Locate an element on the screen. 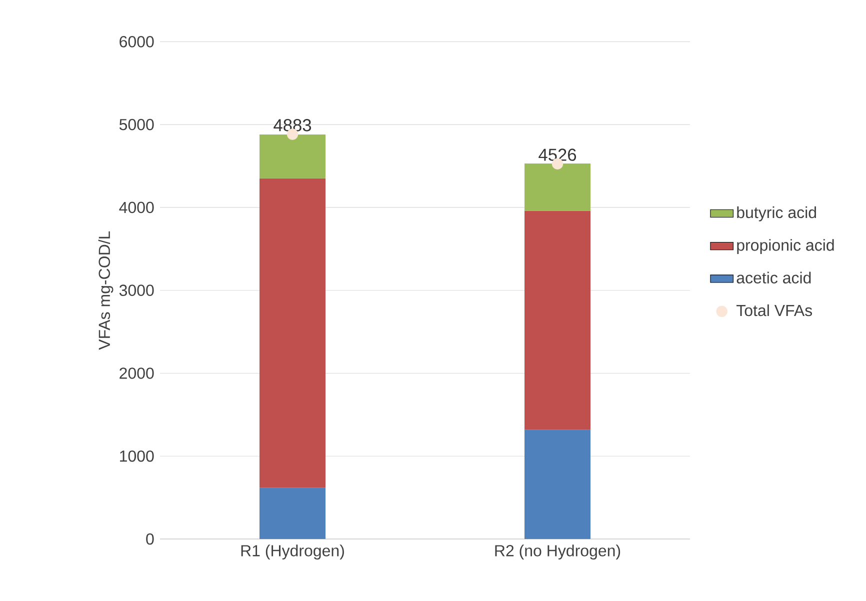 This screenshot has height=601, width=866. y-tick-label: 6000 is located at coordinates (137, 42).